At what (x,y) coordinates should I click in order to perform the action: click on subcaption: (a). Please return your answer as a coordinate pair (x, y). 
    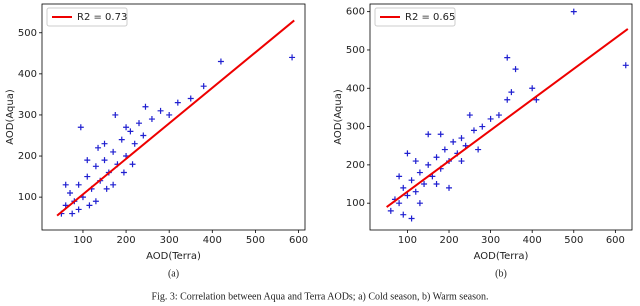
    Looking at the image, I should click on (173, 273).